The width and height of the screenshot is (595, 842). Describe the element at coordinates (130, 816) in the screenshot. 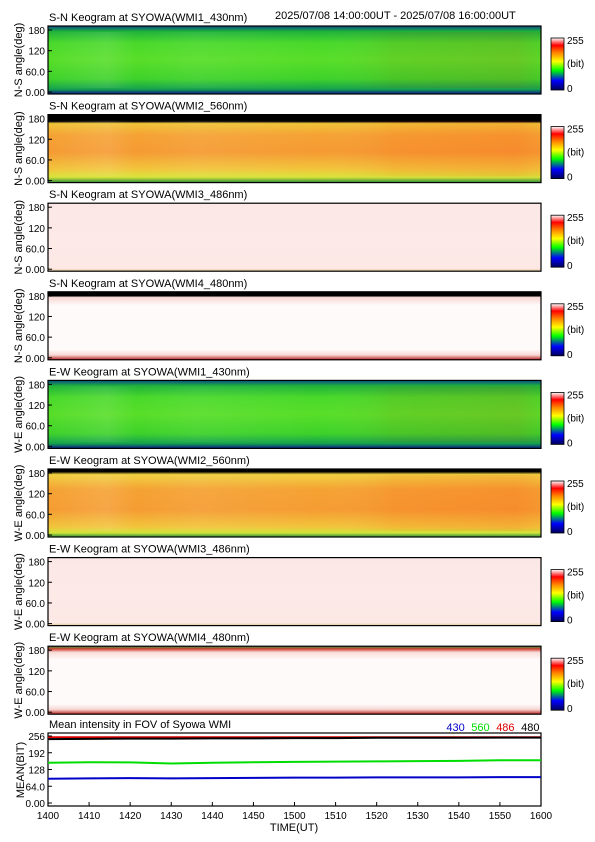

I see `x-tick-label: 1420` at that location.